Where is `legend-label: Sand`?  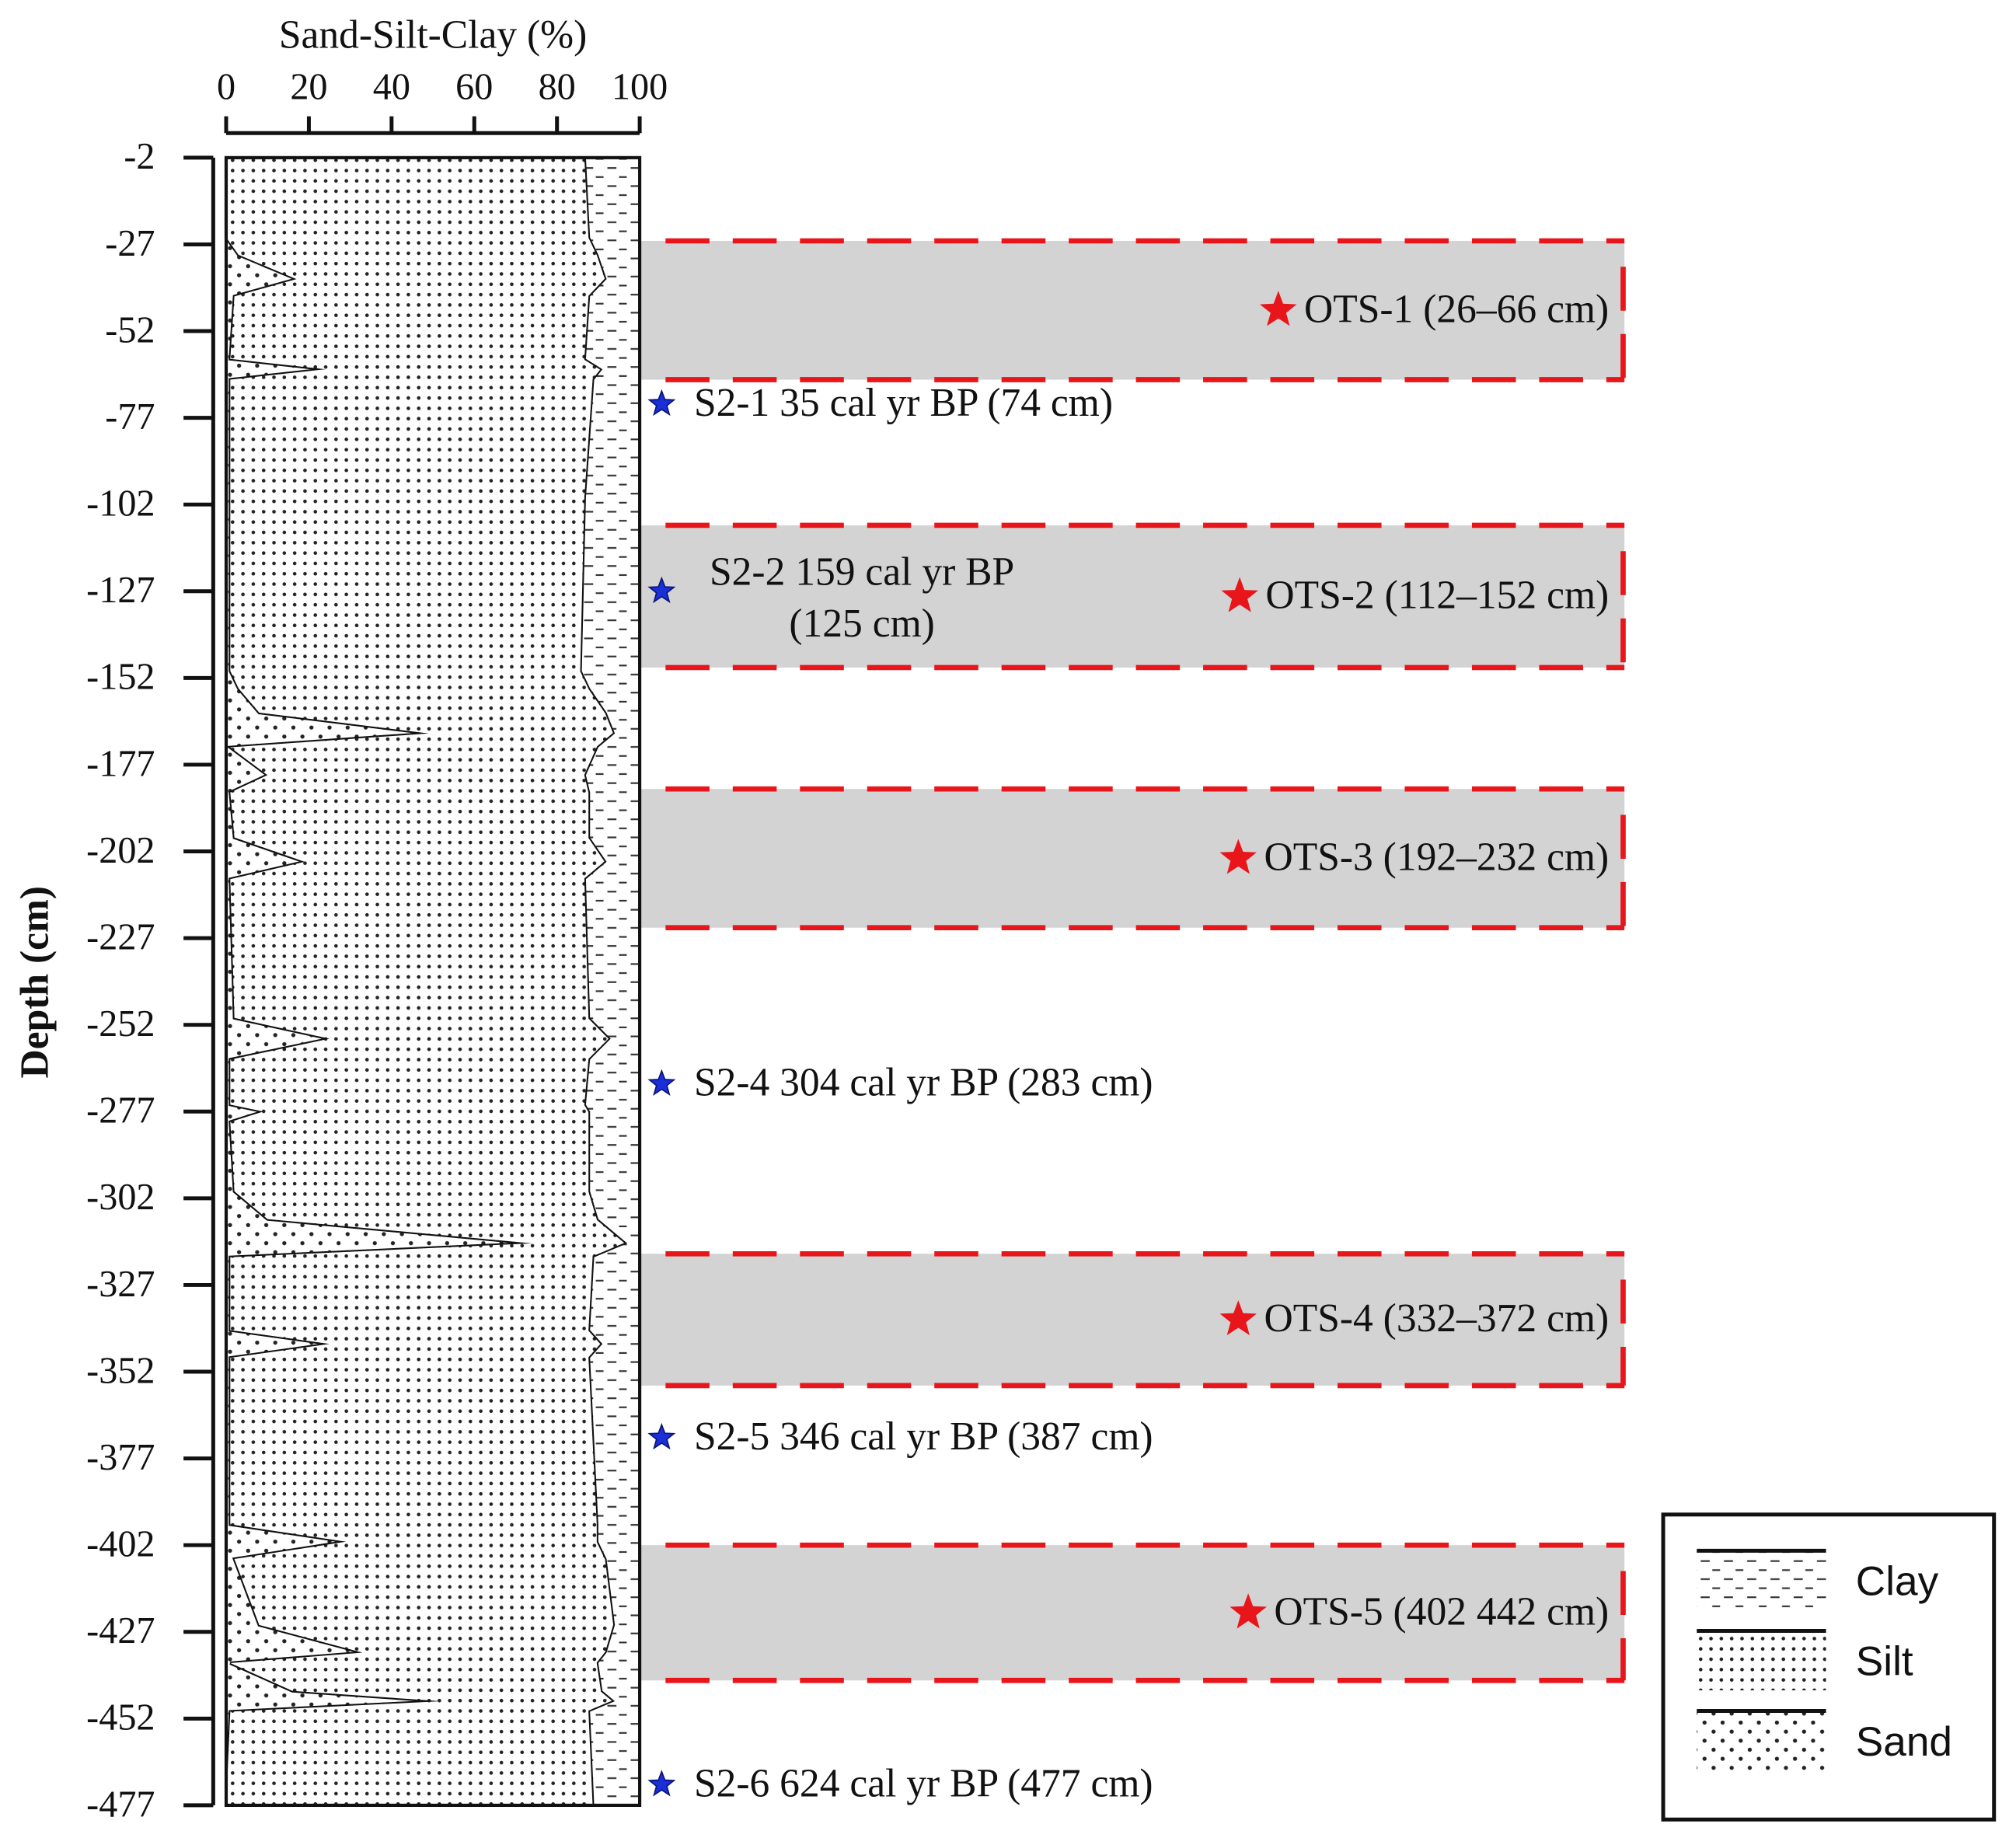 legend-label: Sand is located at coordinates (1904, 1742).